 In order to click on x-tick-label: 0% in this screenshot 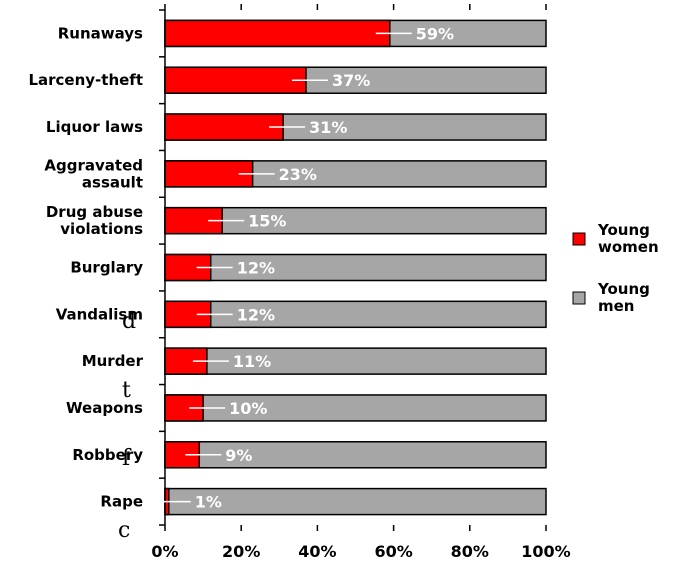, I will do `click(164, 551)`.